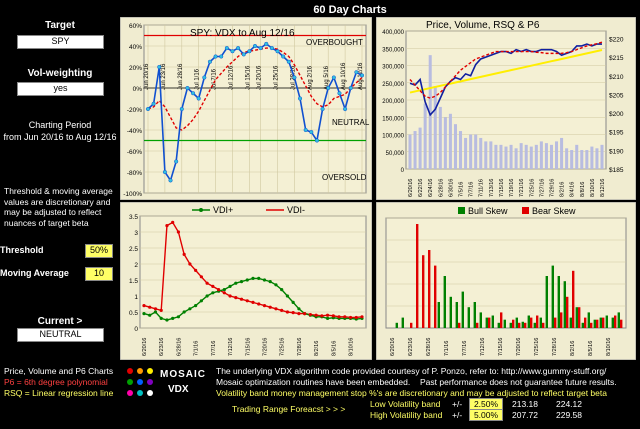  I want to click on price-x-tick: 7/13/16, so click(492, 188).